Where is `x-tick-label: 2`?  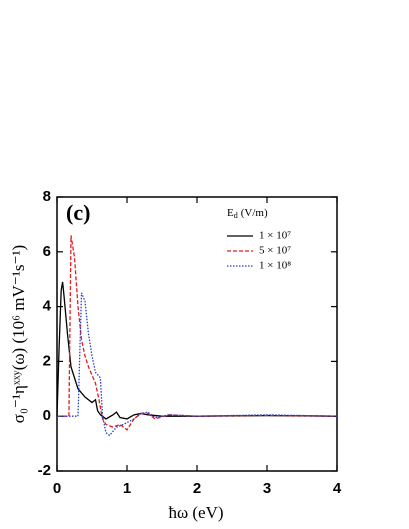
x-tick-label: 2 is located at coordinates (197, 488).